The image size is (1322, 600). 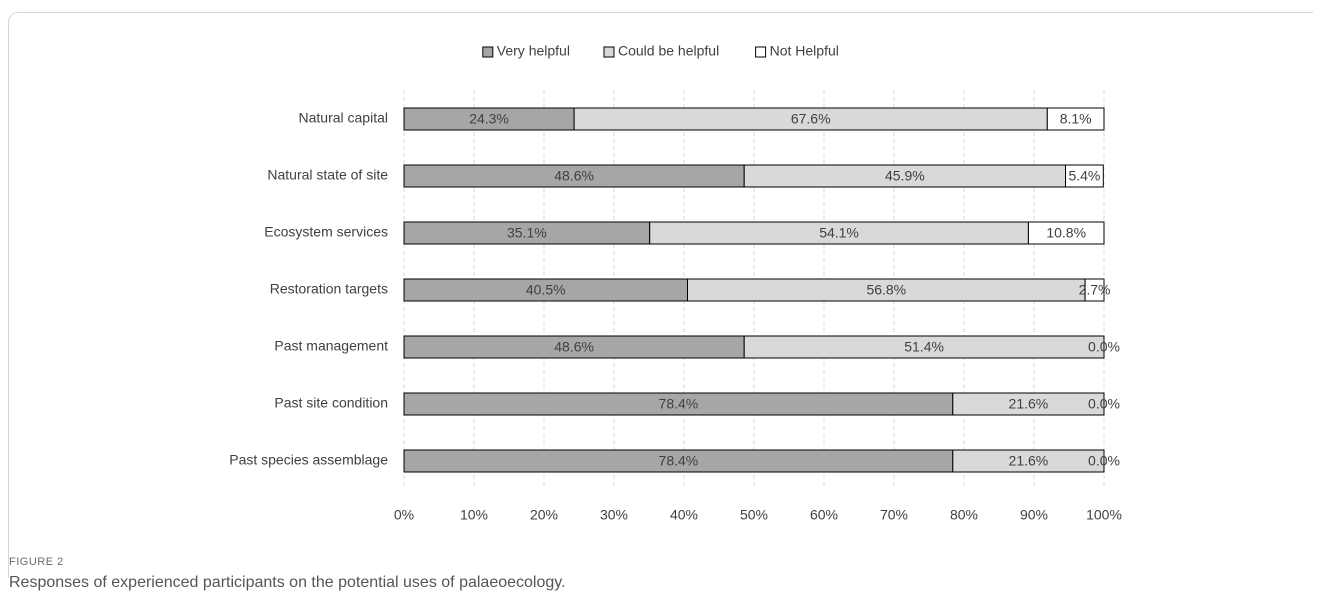 I want to click on legend-label: Not Helpful, so click(x=804, y=51).